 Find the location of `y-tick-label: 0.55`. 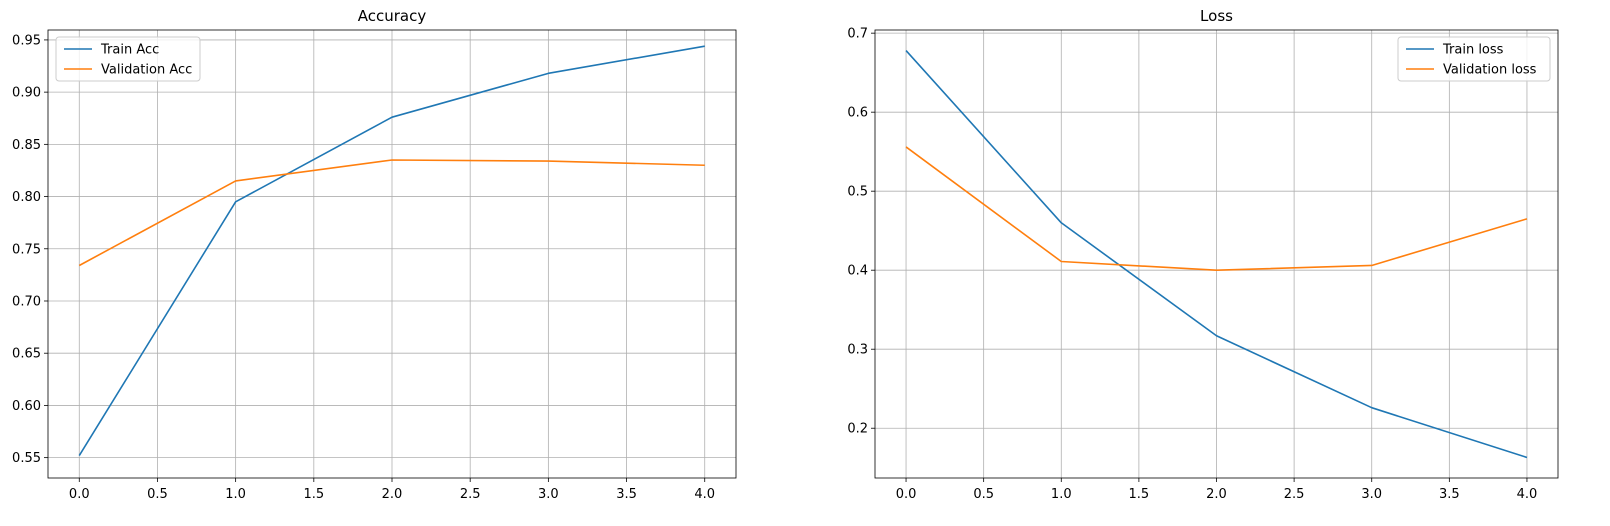

y-tick-label: 0.55 is located at coordinates (26, 458).